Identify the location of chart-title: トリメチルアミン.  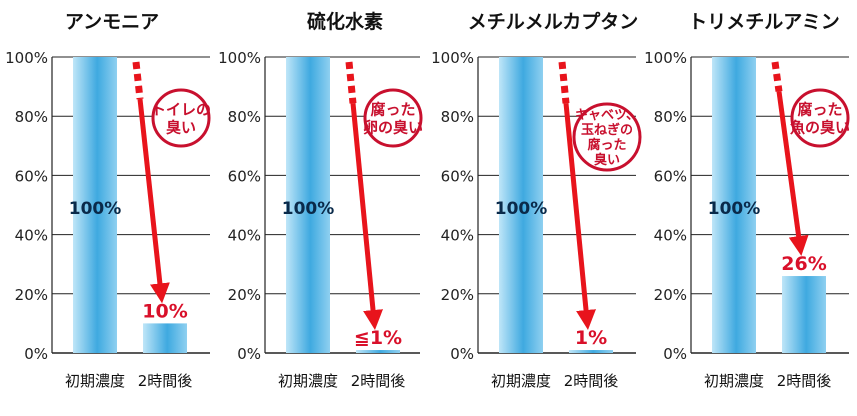
(764, 22).